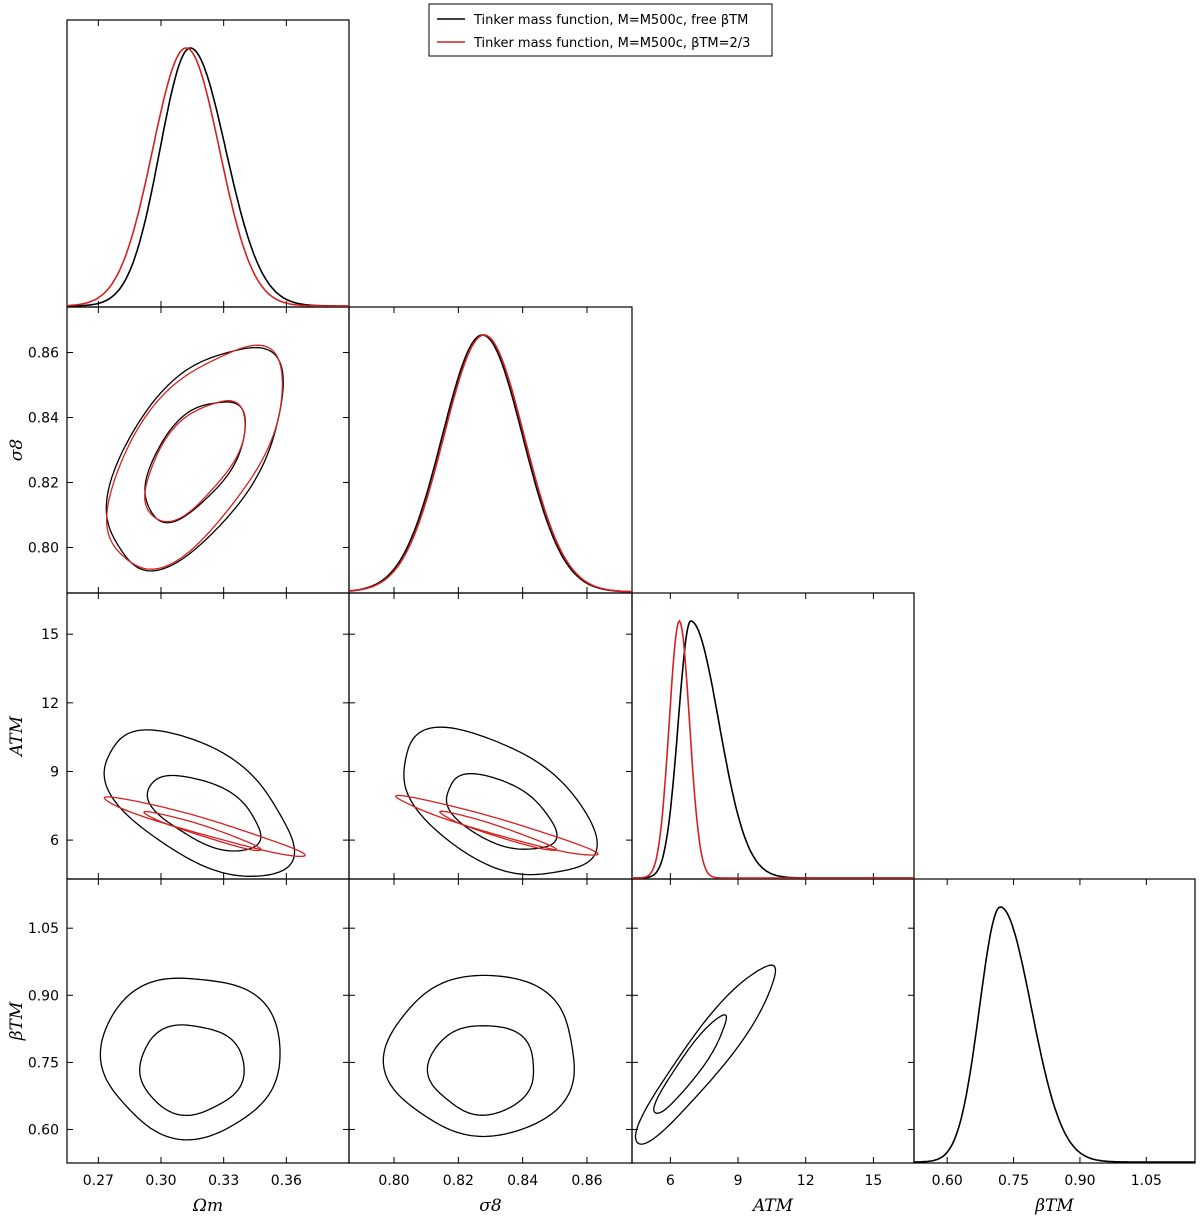 This screenshot has width=1200, height=1217. What do you see at coordinates (458, 1181) in the screenshot?
I see `x-tick-label: 0.82` at bounding box center [458, 1181].